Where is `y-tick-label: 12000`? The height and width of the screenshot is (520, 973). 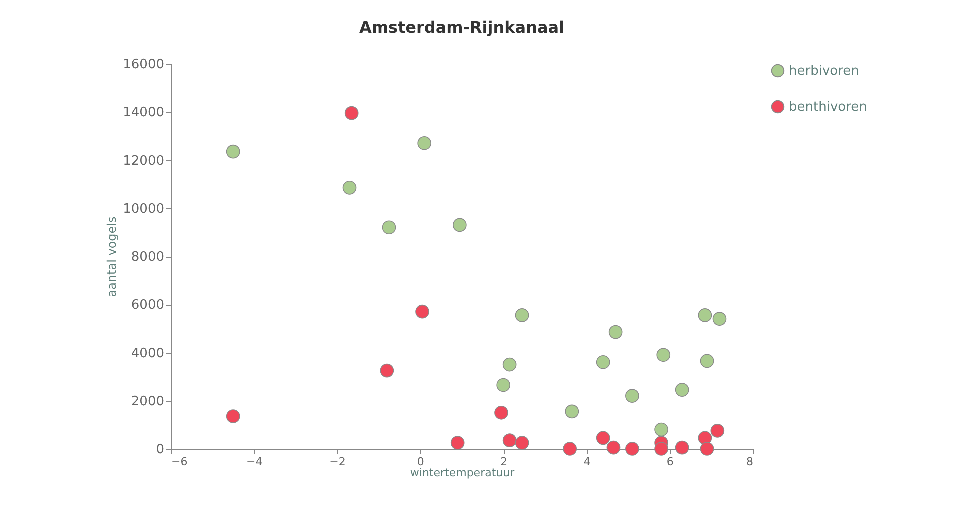
y-tick-label: 12000 is located at coordinates (143, 161).